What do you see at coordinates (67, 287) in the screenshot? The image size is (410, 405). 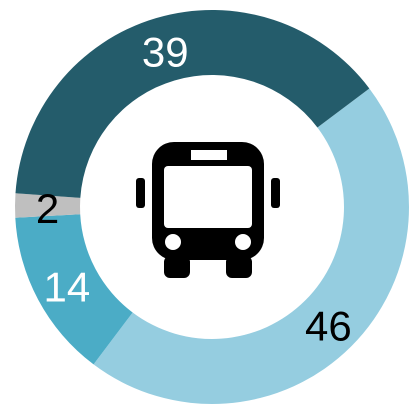 I see `value-label: 14` at bounding box center [67, 287].